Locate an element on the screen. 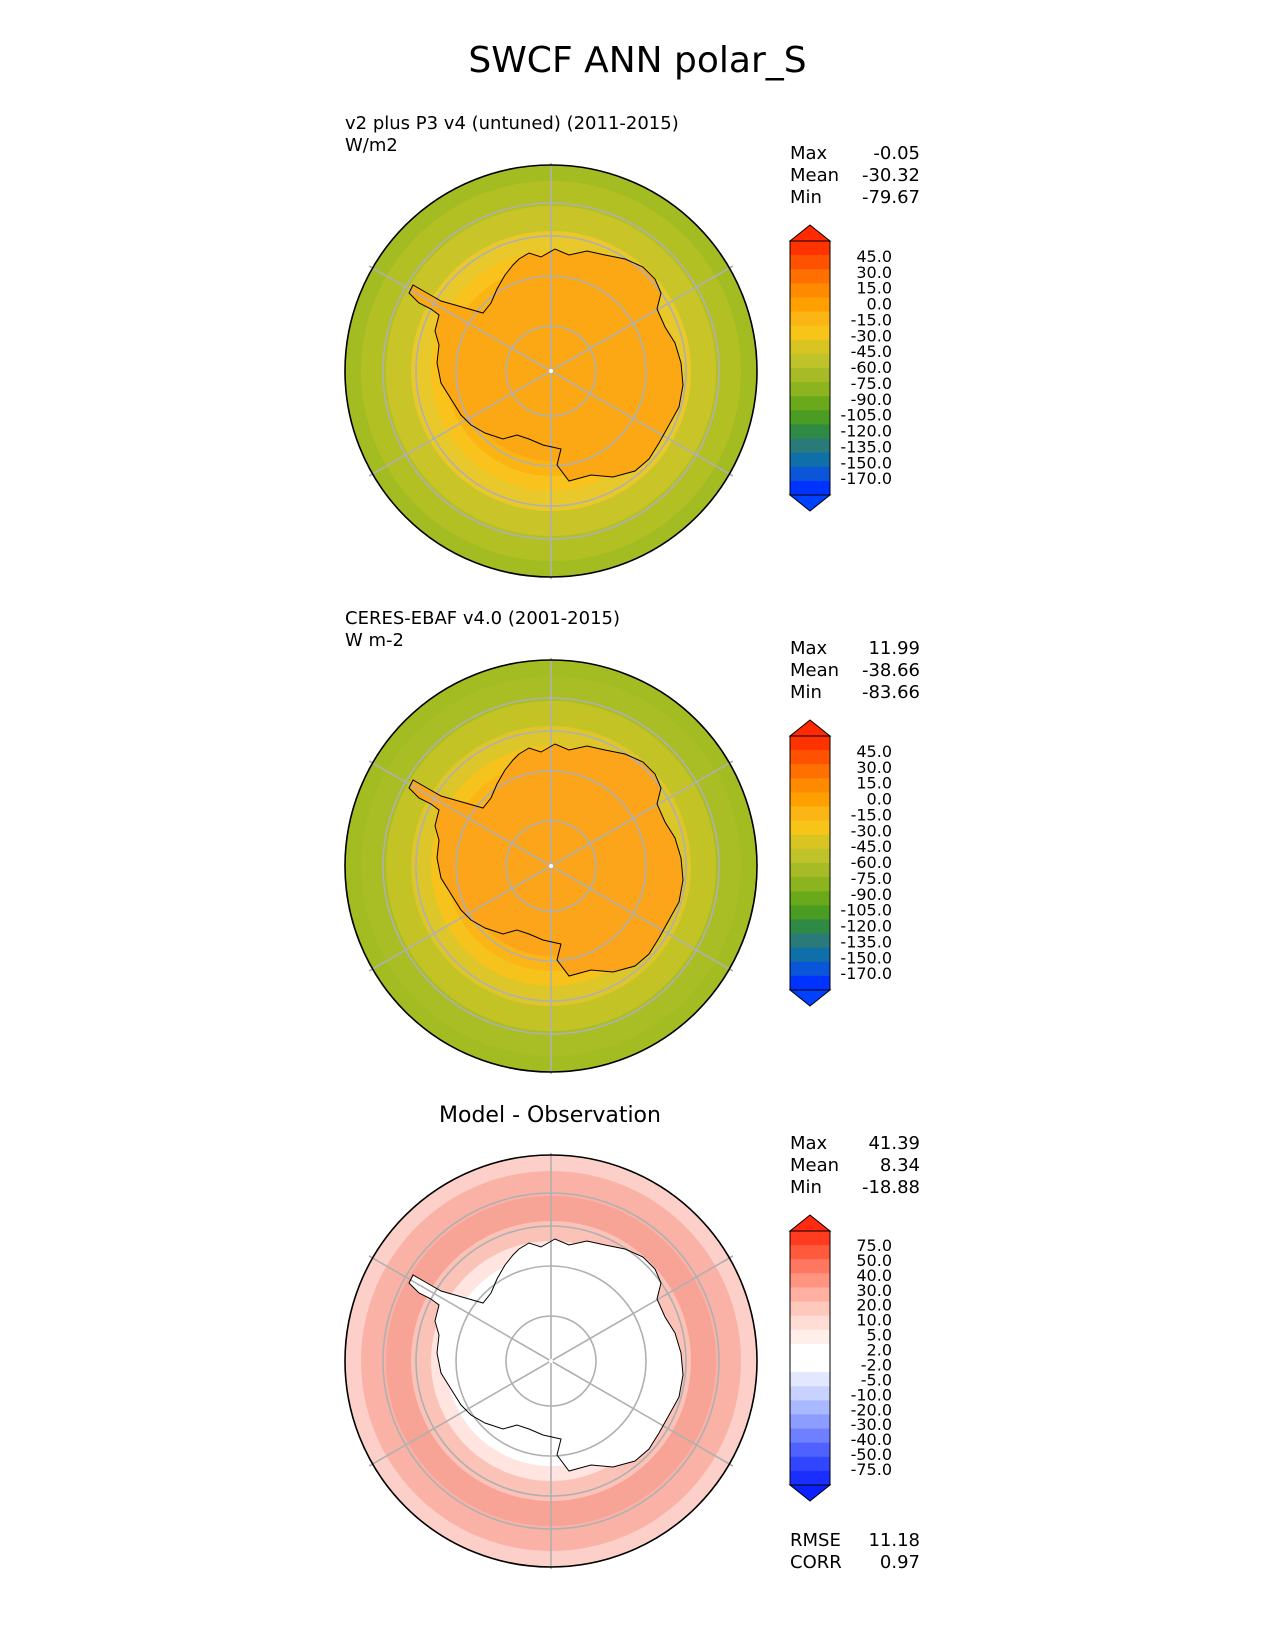  colorbar-tick-label: -60.0 is located at coordinates (871, 367).